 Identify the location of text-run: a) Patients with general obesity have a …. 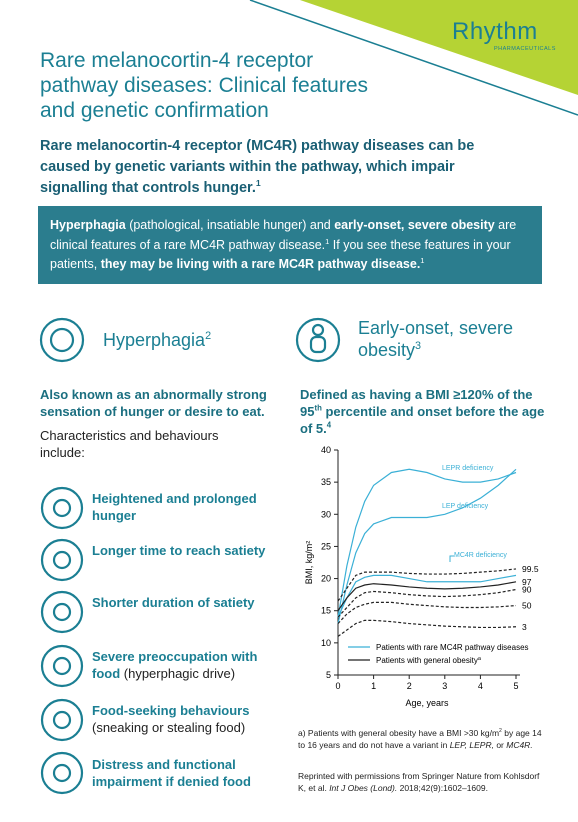
(399, 733).